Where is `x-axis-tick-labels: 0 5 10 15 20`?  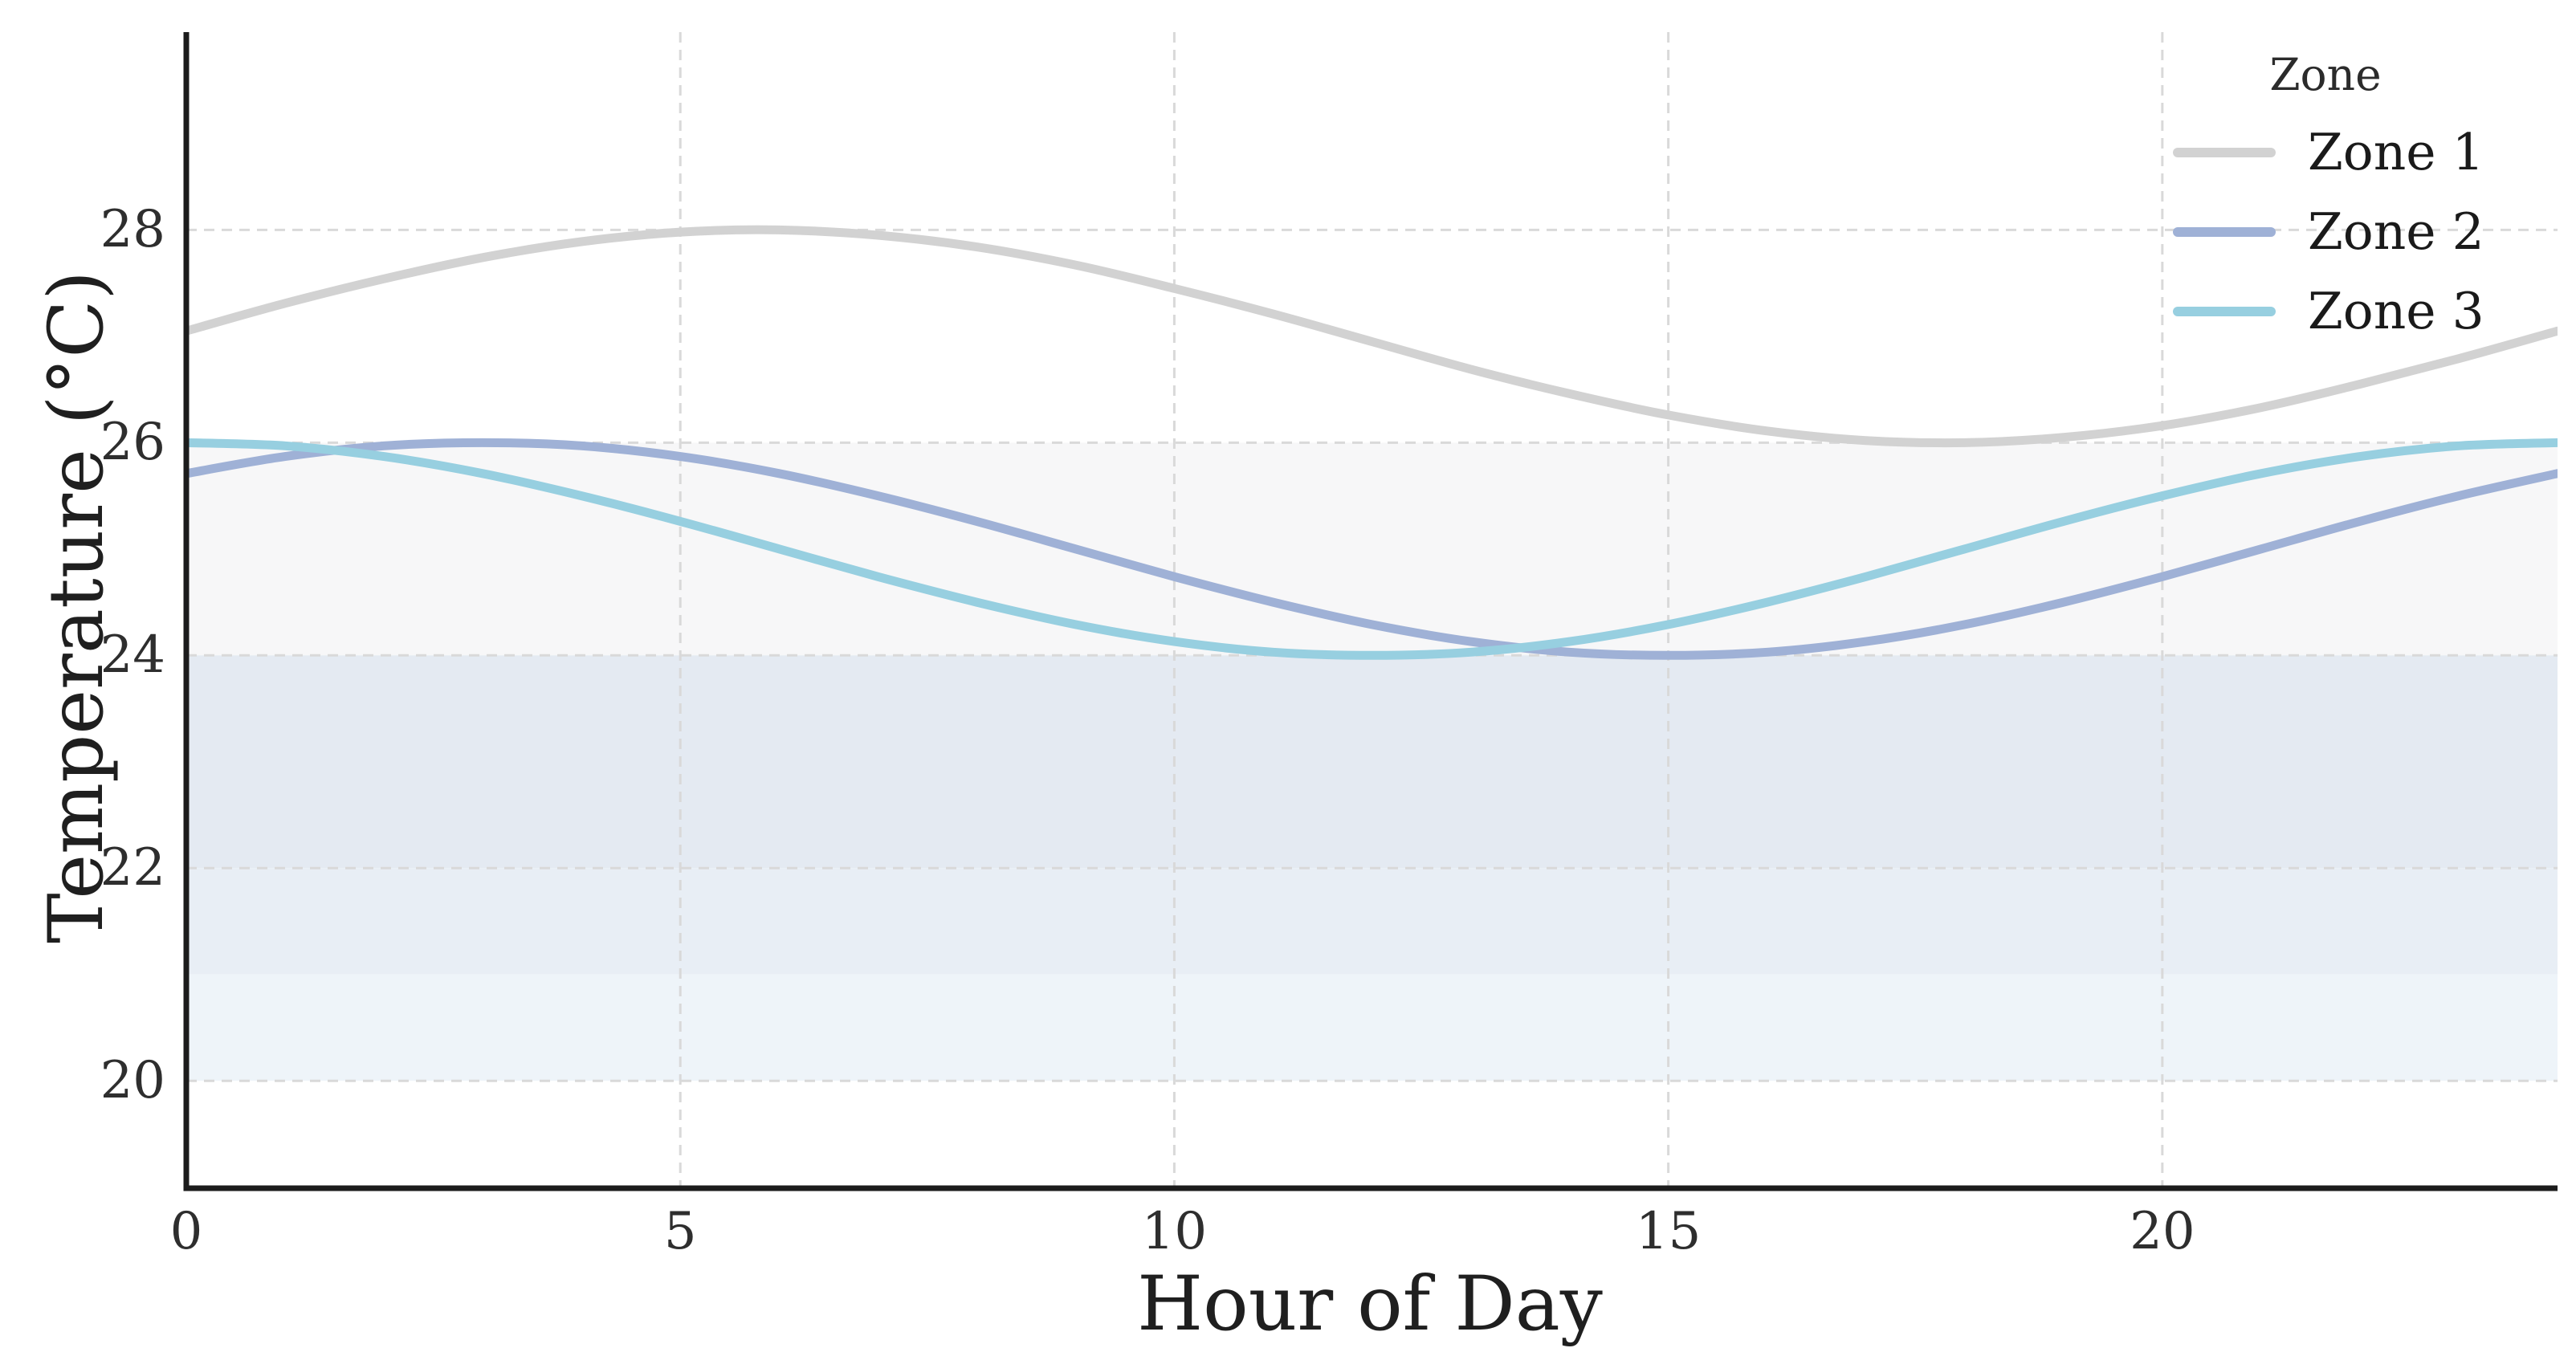
x-axis-tick-labels: 0 5 10 15 20 is located at coordinates (1288, 1238).